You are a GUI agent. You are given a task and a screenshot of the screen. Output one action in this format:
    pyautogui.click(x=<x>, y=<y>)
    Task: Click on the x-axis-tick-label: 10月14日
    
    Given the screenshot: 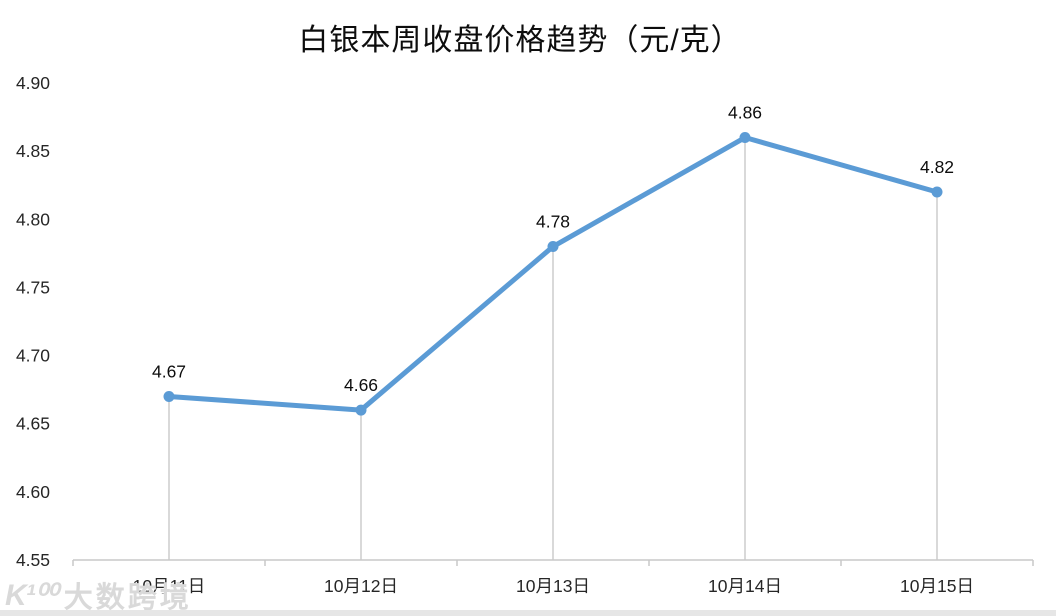 What is the action you would take?
    pyautogui.click(x=745, y=586)
    